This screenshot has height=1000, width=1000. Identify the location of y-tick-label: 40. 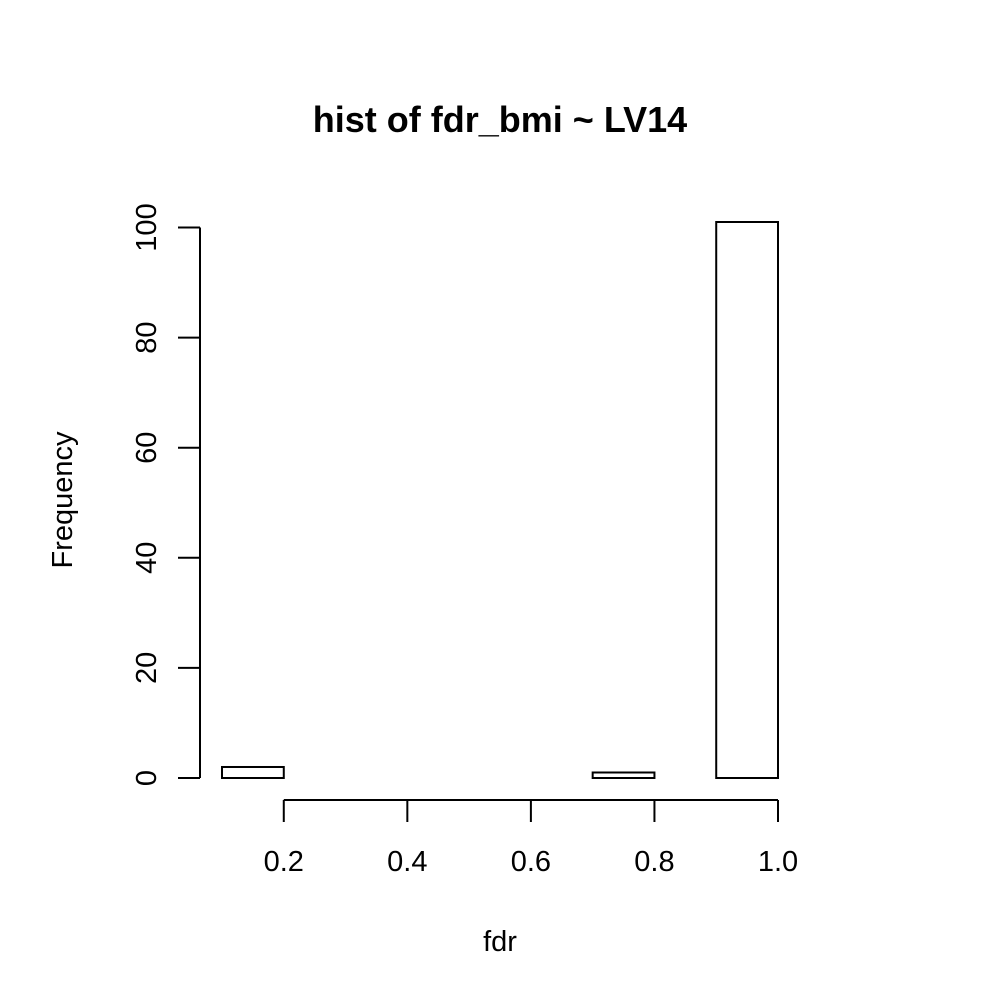
(147, 558).